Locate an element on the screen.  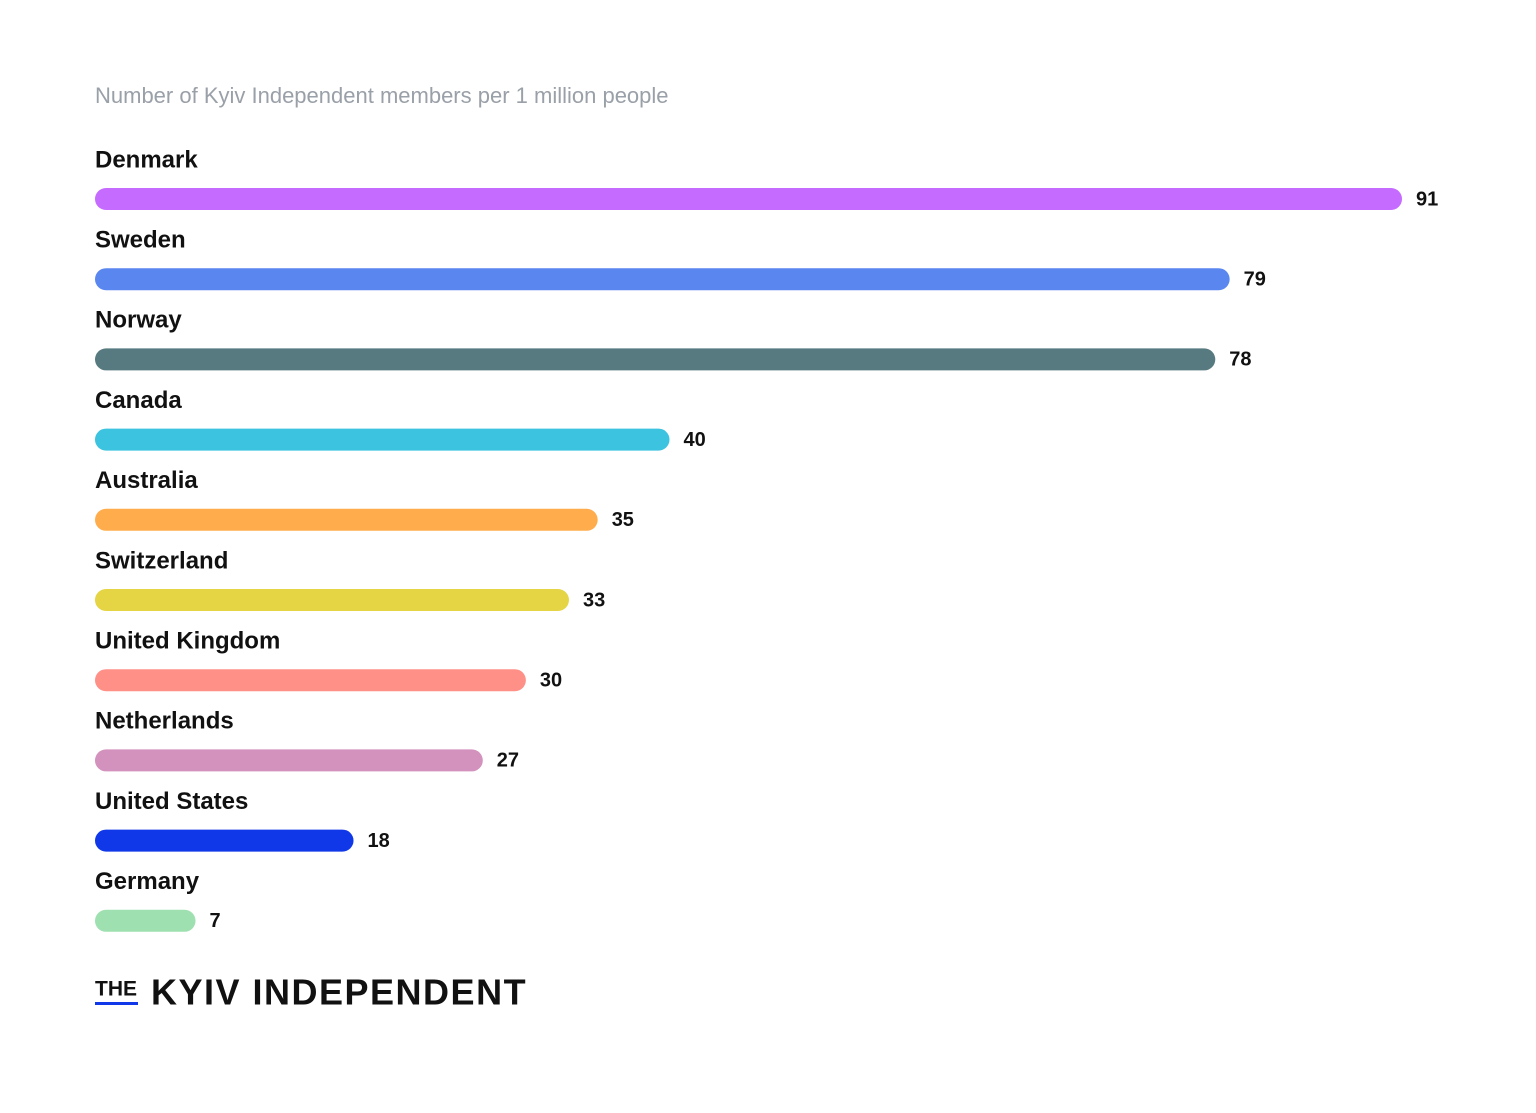
logo: THE KYIV INDEPENDENT is located at coordinates (311, 992).